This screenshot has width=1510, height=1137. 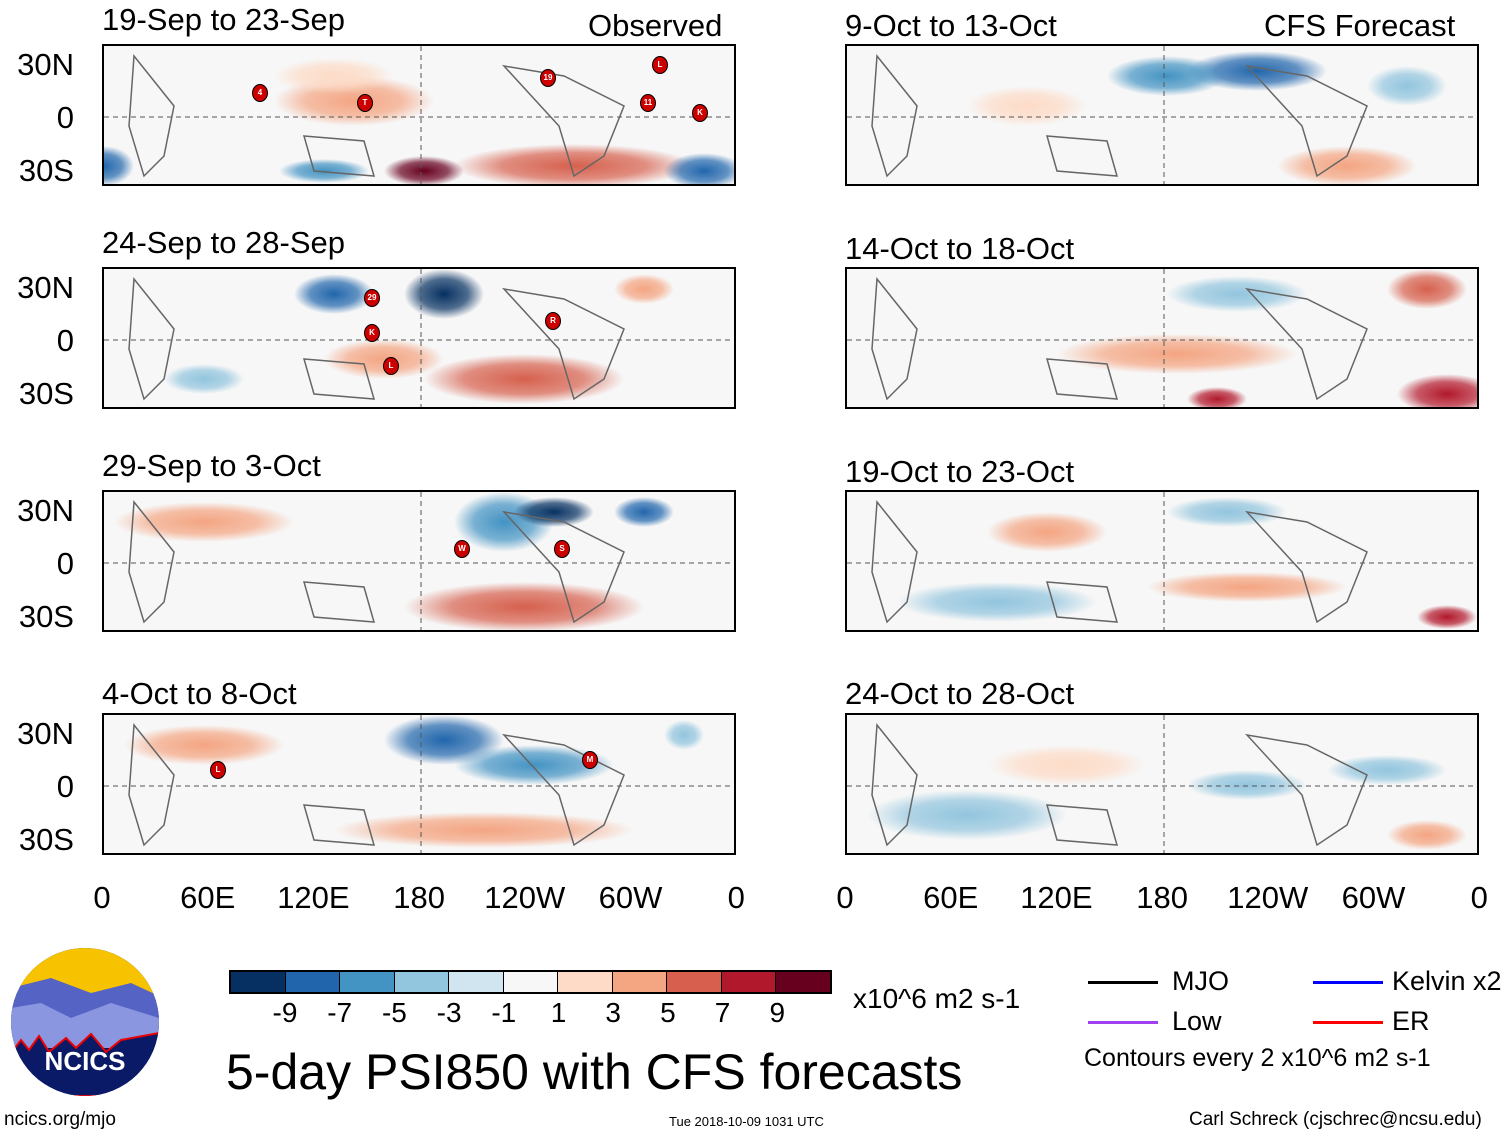 I want to click on legend-mjo: MJO, so click(x=1200, y=981).